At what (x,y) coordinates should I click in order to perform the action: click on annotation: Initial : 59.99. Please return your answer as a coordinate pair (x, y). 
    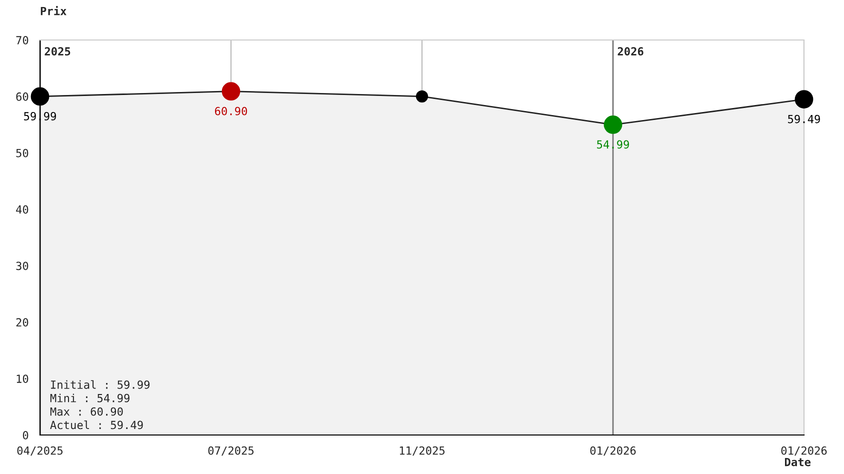
    Looking at the image, I should click on (100, 384).